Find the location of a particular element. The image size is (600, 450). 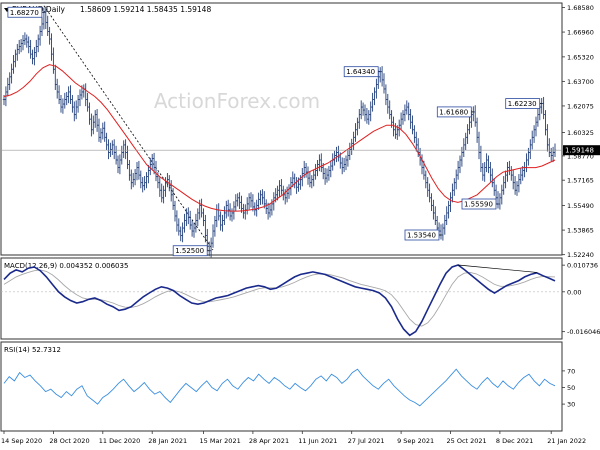

price-tick-label: 1.60325 is located at coordinates (580, 133).